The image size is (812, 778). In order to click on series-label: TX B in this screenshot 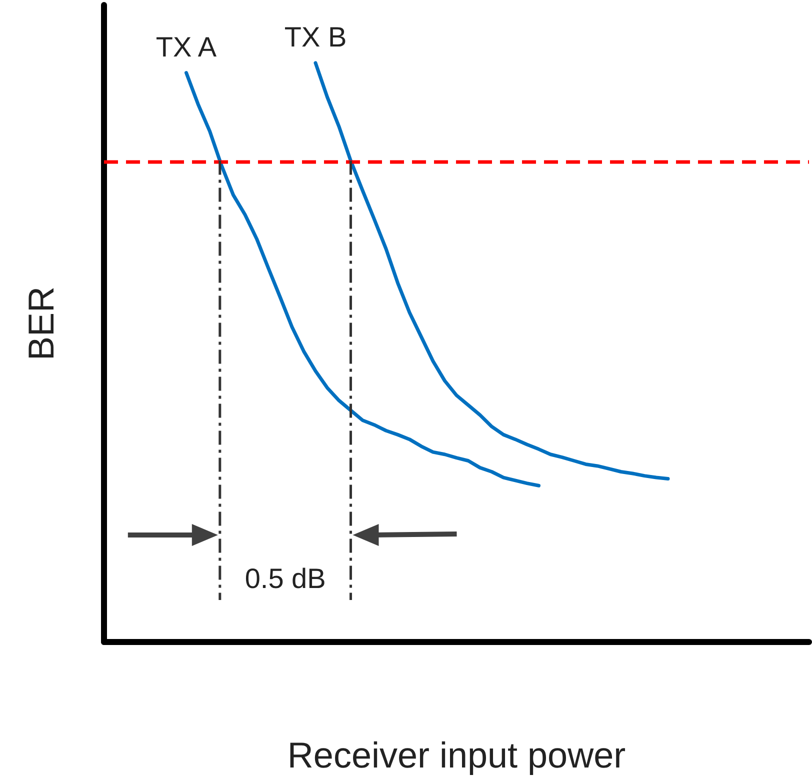, I will do `click(315, 36)`.